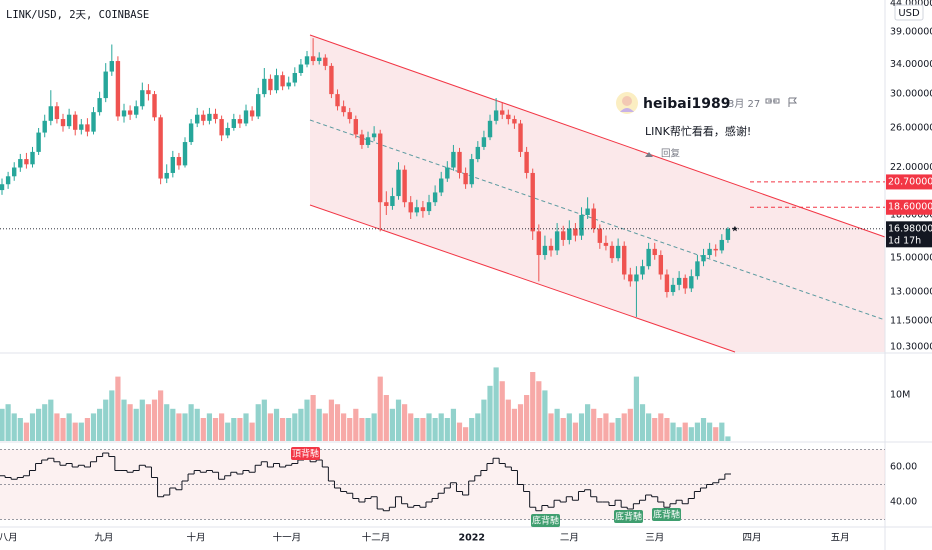  What do you see at coordinates (903, 501) in the screenshot?
I see `y-tick-label: 40.00` at bounding box center [903, 501].